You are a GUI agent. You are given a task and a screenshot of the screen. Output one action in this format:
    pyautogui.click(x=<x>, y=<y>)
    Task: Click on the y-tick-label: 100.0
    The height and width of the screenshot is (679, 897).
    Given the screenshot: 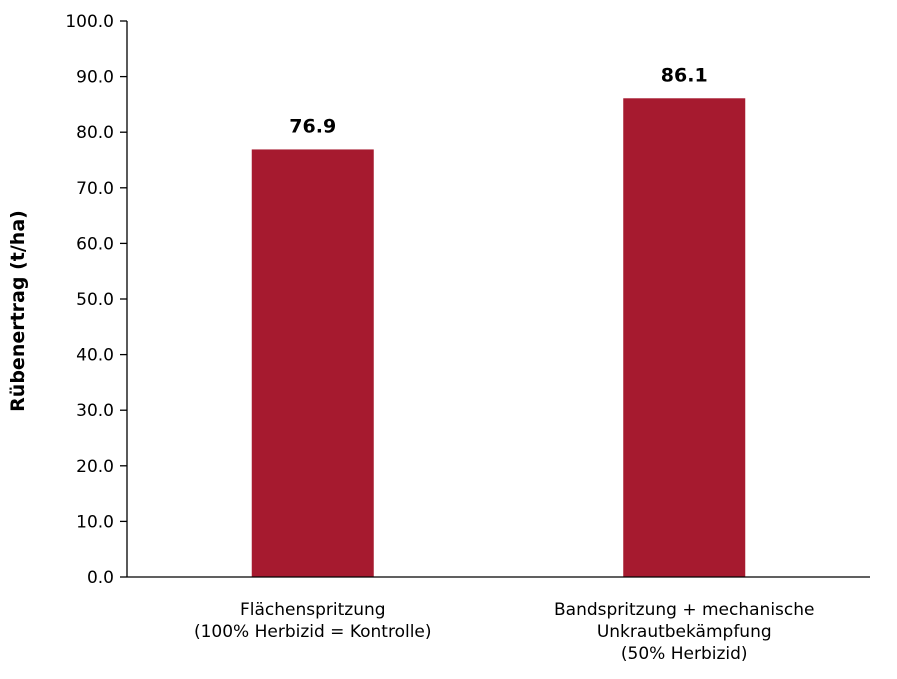 What is the action you would take?
    pyautogui.click(x=89, y=22)
    